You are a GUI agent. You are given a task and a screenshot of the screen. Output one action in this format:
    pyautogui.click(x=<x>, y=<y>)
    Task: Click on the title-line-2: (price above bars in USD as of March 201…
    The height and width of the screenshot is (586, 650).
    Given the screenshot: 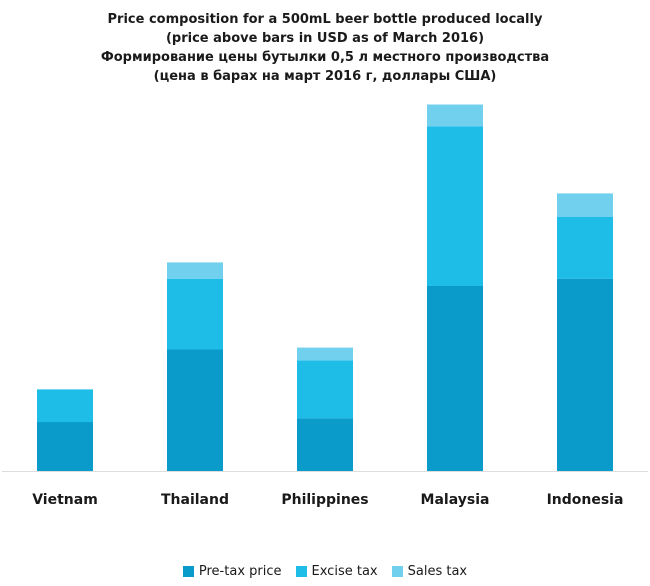 What is the action you would take?
    pyautogui.click(x=325, y=38)
    